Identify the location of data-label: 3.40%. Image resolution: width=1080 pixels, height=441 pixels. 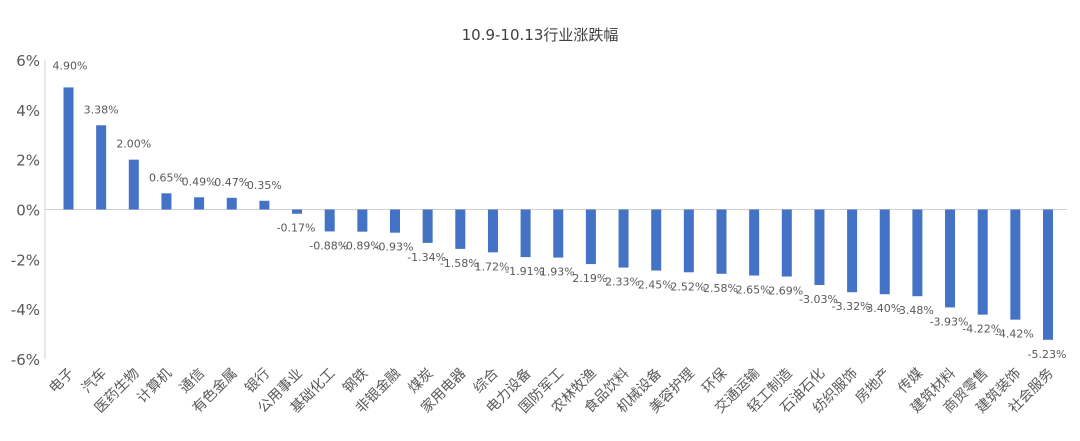
(883, 308).